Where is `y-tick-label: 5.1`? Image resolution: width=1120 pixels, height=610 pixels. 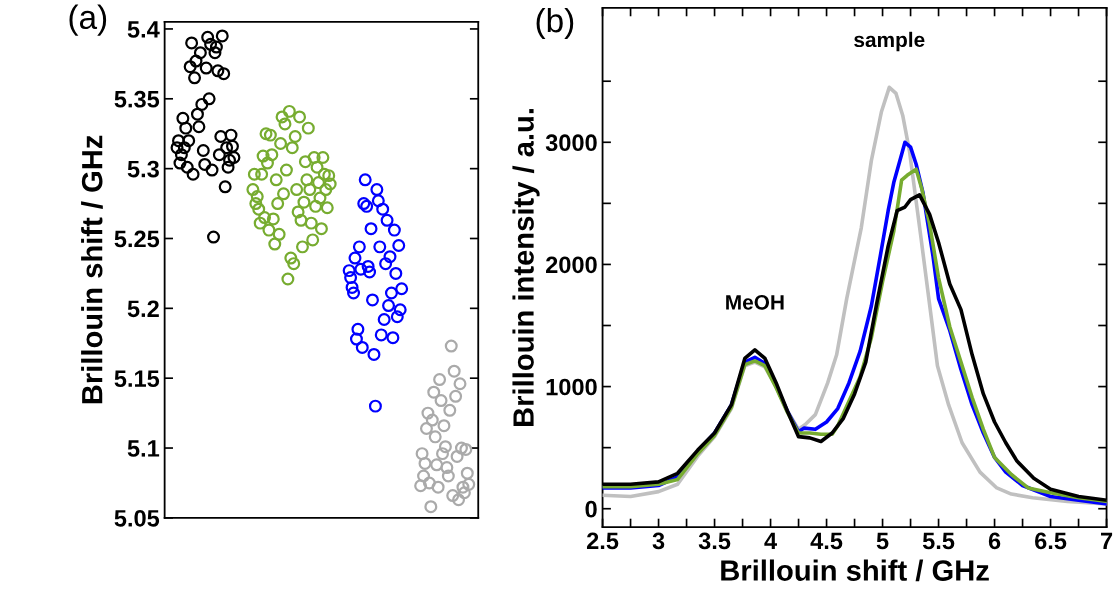
y-tick-label: 5.1 is located at coordinates (143, 448).